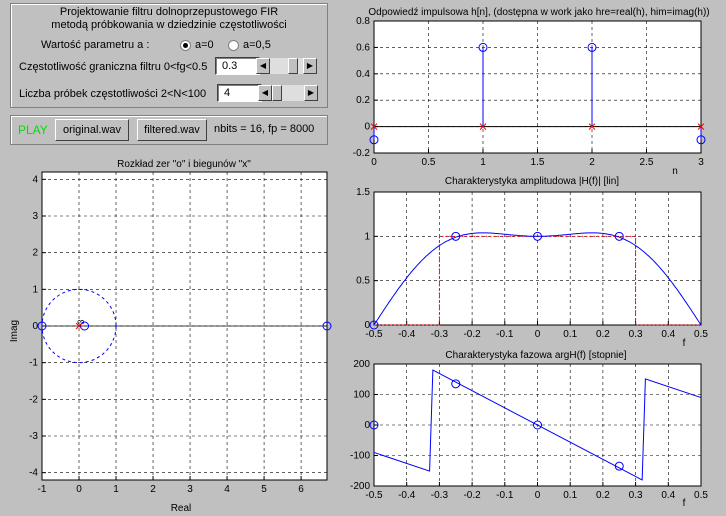  I want to click on y-tick-label: -0.2, so click(362, 153).